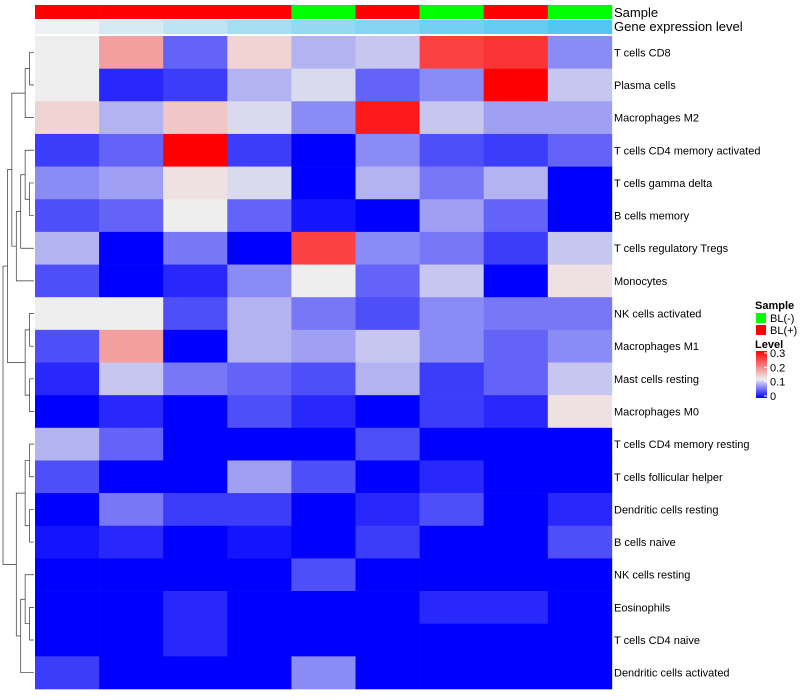 The width and height of the screenshot is (800, 700). What do you see at coordinates (645, 86) in the screenshot?
I see `row-label: Plasma cells` at bounding box center [645, 86].